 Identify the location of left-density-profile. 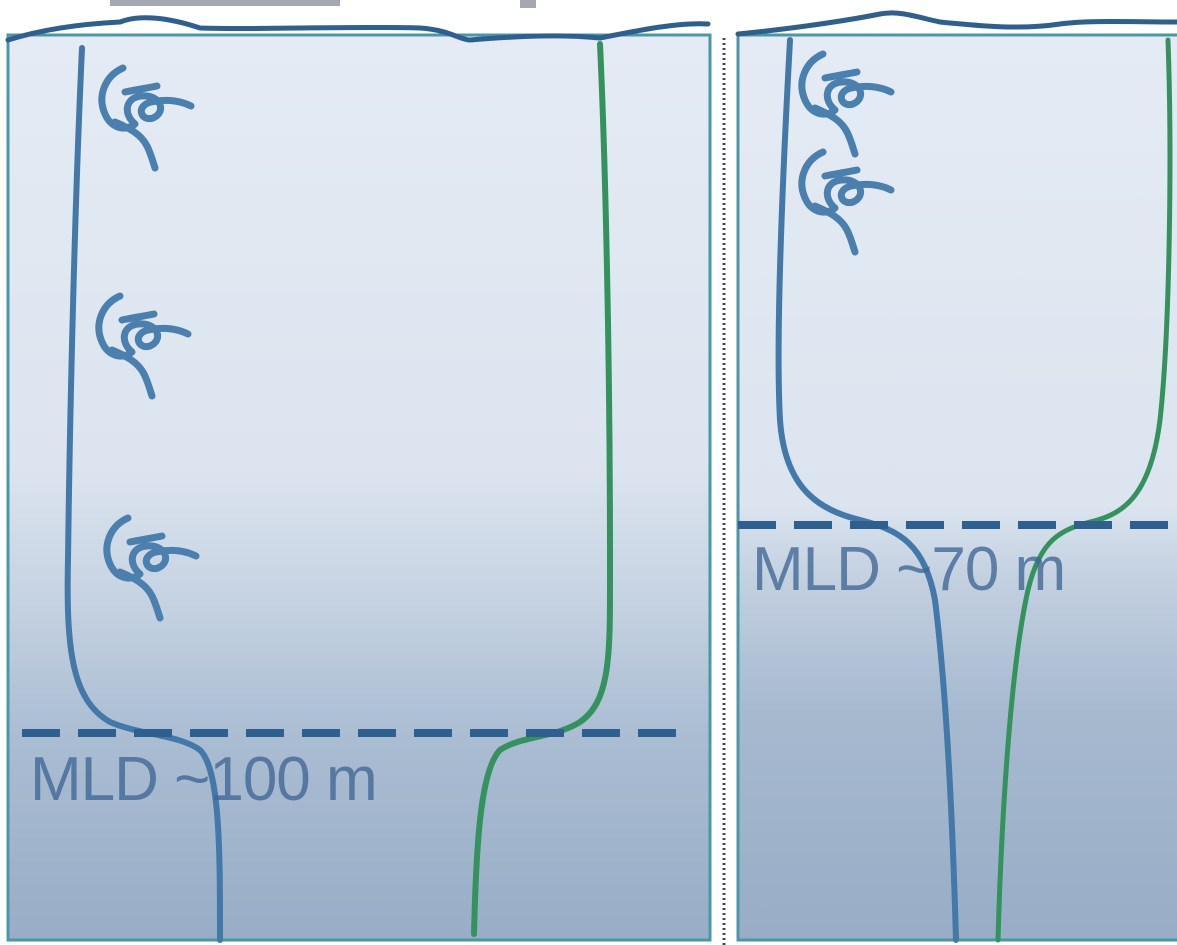
(542, 489).